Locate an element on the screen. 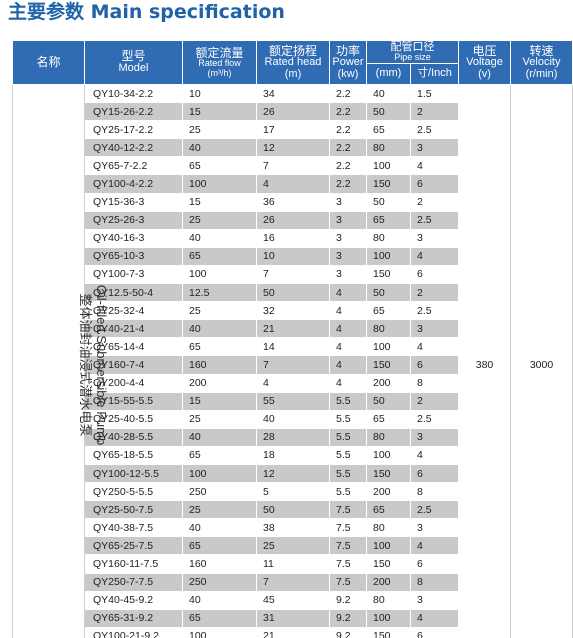 The height and width of the screenshot is (638, 573). header-head-unit: (m) is located at coordinates (293, 73).